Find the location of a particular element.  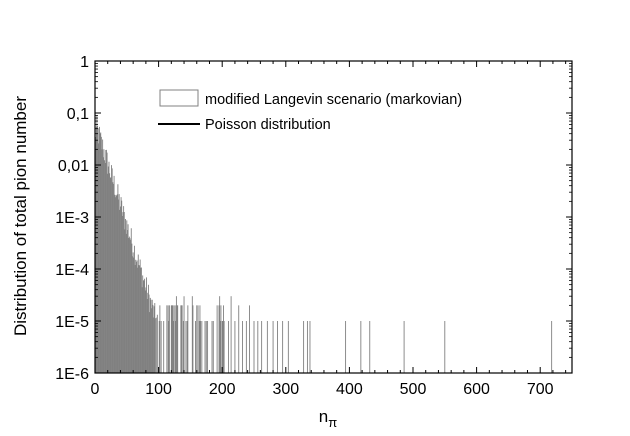

y-tick-labels: 1E-6 1E-5 1E-4 1E-3 0,01 0,1 1 is located at coordinates (72, 218).